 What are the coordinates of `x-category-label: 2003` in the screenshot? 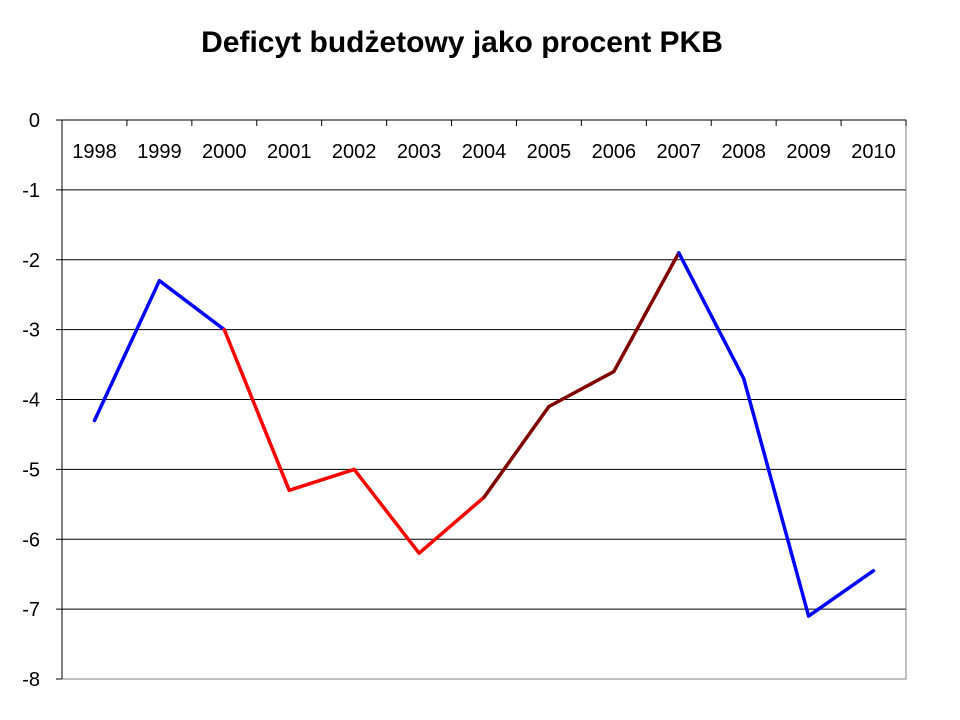 It's located at (419, 152).